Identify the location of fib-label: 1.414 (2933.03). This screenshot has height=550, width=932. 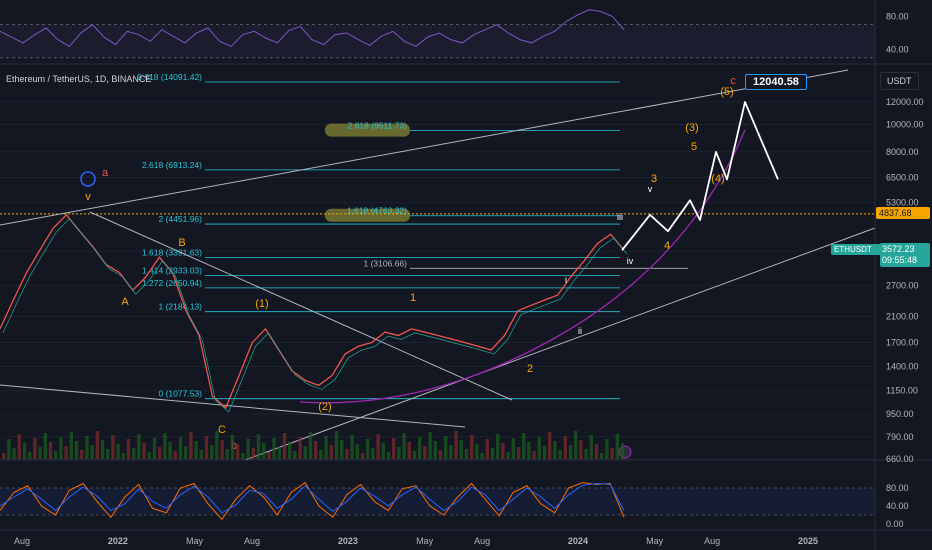
(172, 270).